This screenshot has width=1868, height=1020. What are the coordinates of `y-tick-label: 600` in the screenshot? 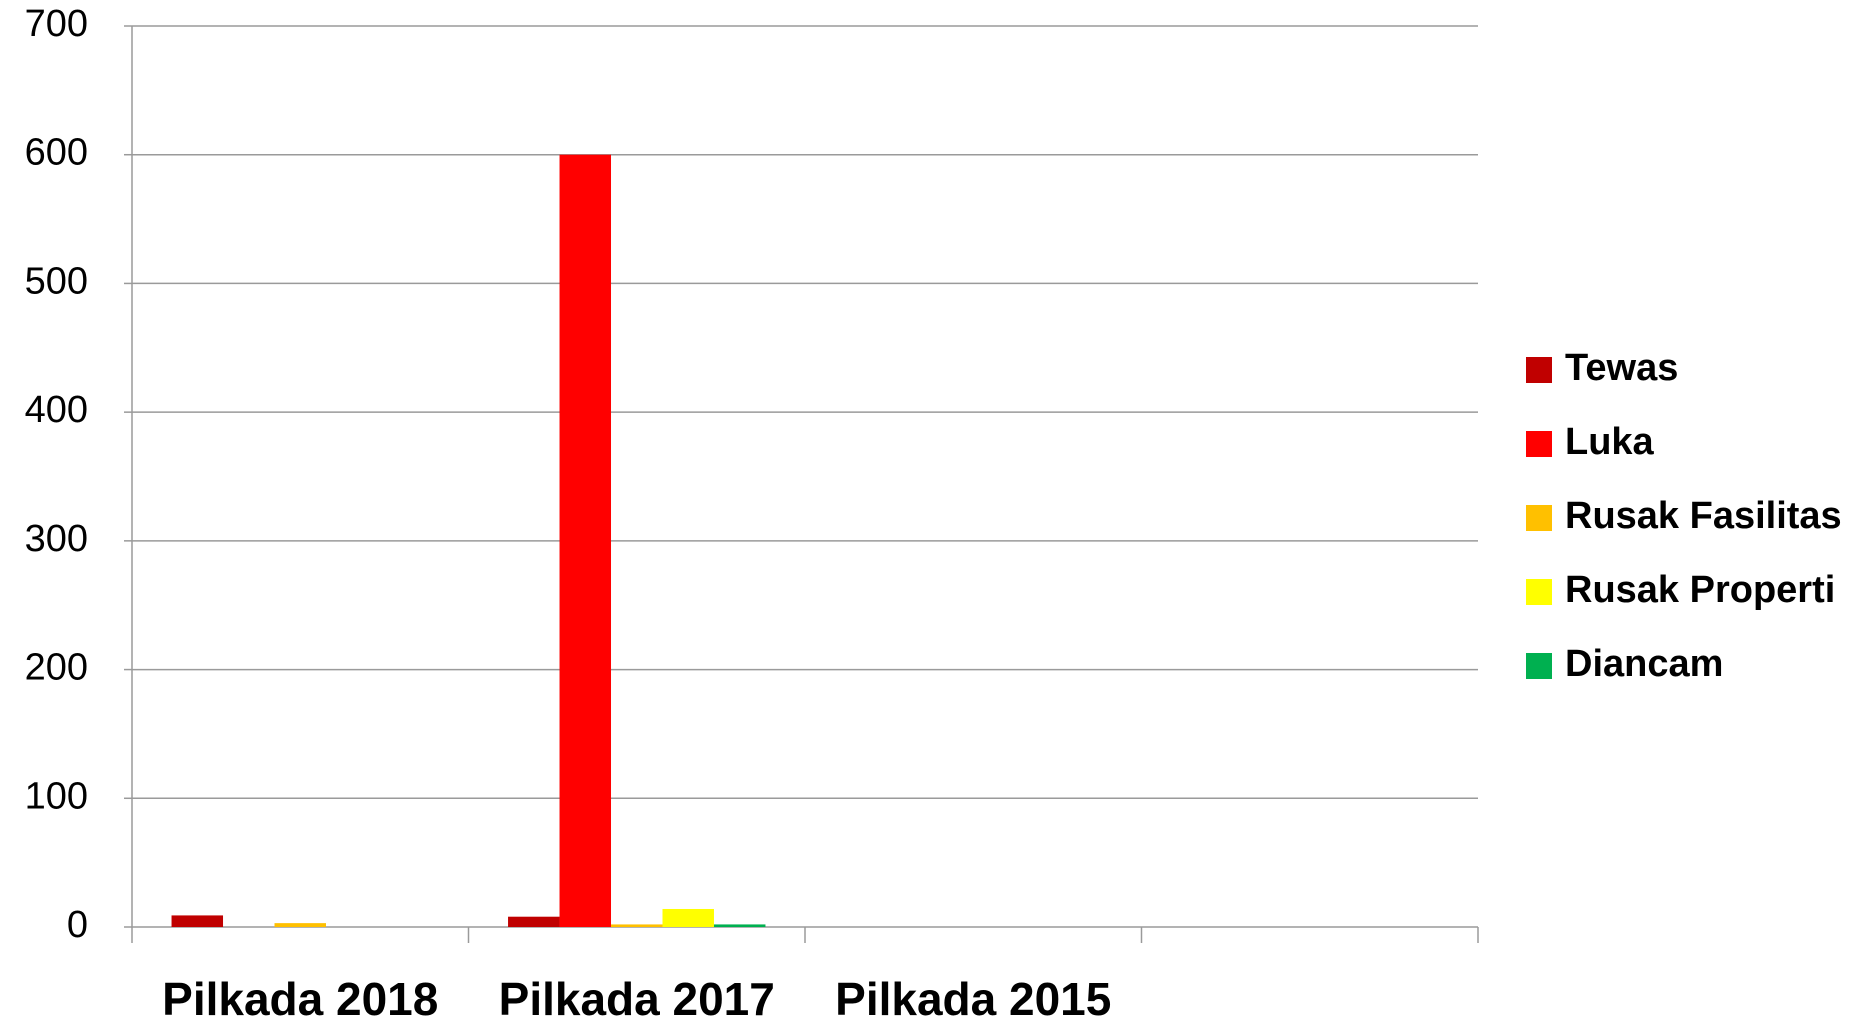 It's located at (56, 153).